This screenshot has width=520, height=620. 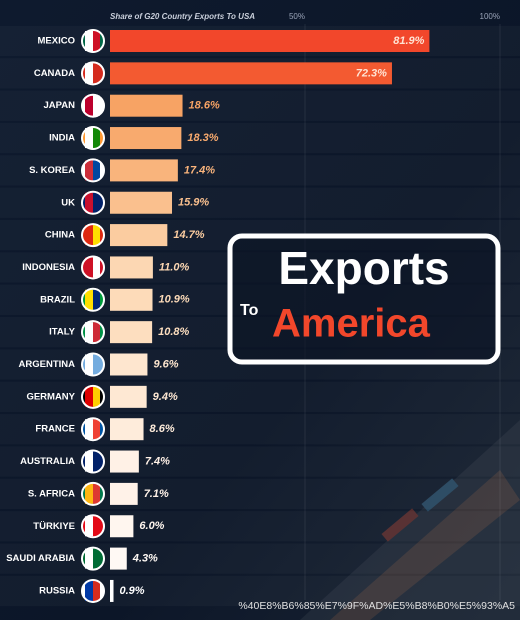 I want to click on y-tick-label: JAPAN, so click(x=60, y=105).